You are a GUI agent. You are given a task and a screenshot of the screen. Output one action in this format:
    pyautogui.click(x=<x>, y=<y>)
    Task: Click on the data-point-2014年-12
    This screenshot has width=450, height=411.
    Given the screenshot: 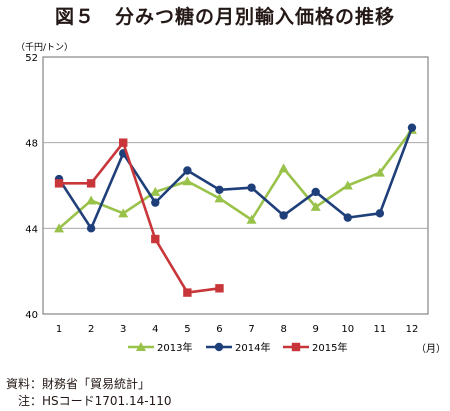 What is the action you would take?
    pyautogui.click(x=412, y=127)
    